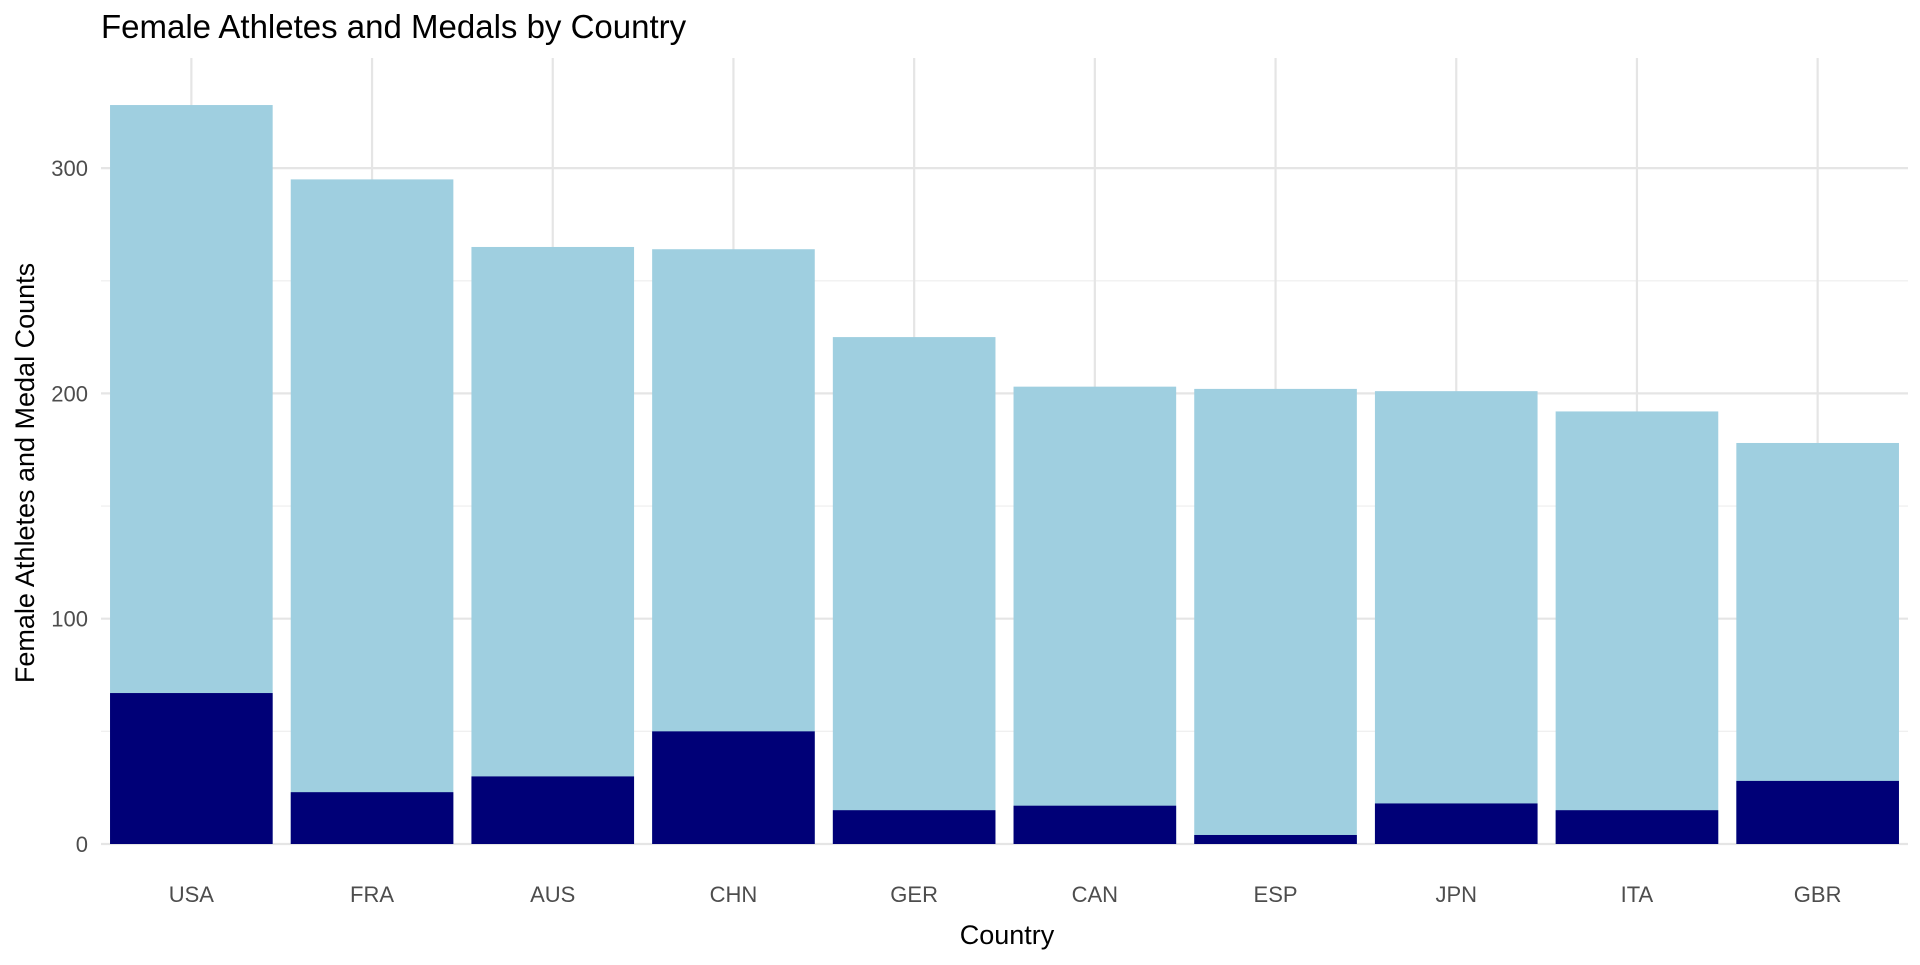 Image resolution: width=1920 pixels, height=965 pixels. What do you see at coordinates (1456, 823) in the screenshot?
I see `bar-series-2-jpn` at bounding box center [1456, 823].